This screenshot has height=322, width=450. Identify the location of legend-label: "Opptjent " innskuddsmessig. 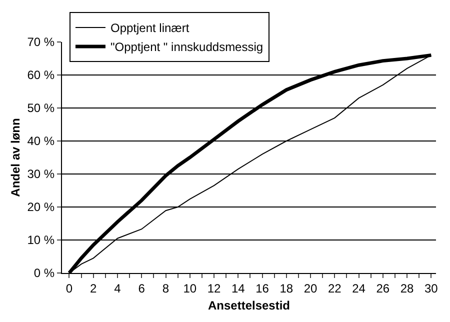
(187, 47).